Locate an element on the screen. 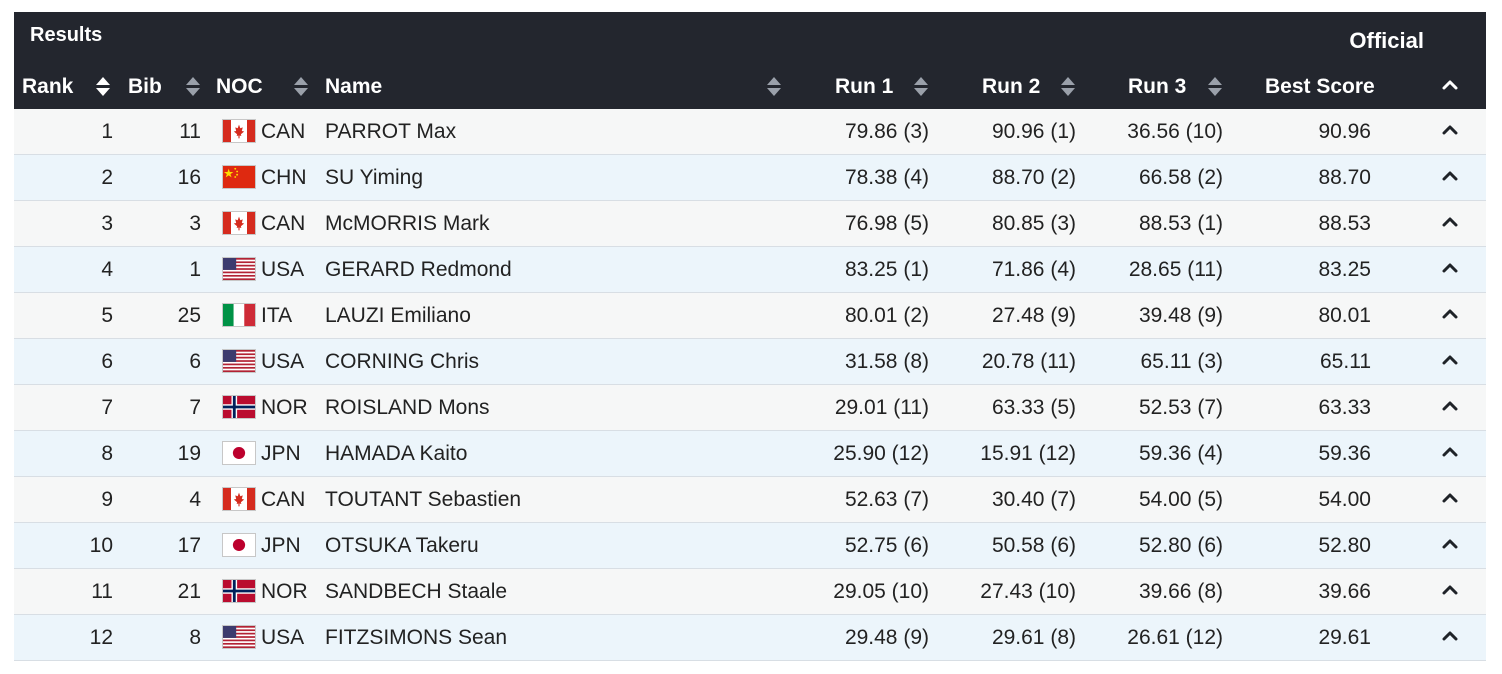  best-score-cell: 52.80 is located at coordinates (1317, 545).